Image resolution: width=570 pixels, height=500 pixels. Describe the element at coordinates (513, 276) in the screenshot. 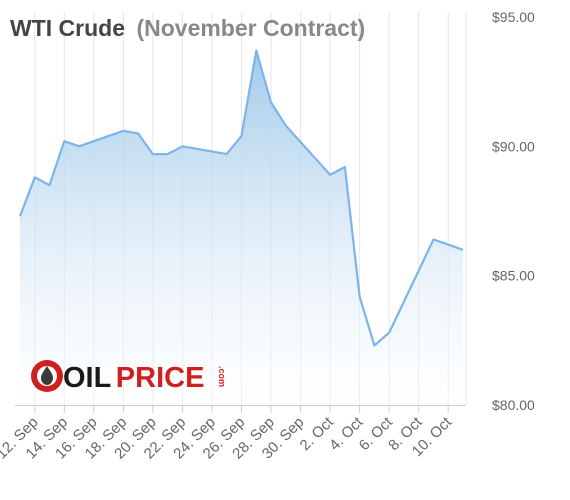

I see `y-tick-label: $85.00` at that location.